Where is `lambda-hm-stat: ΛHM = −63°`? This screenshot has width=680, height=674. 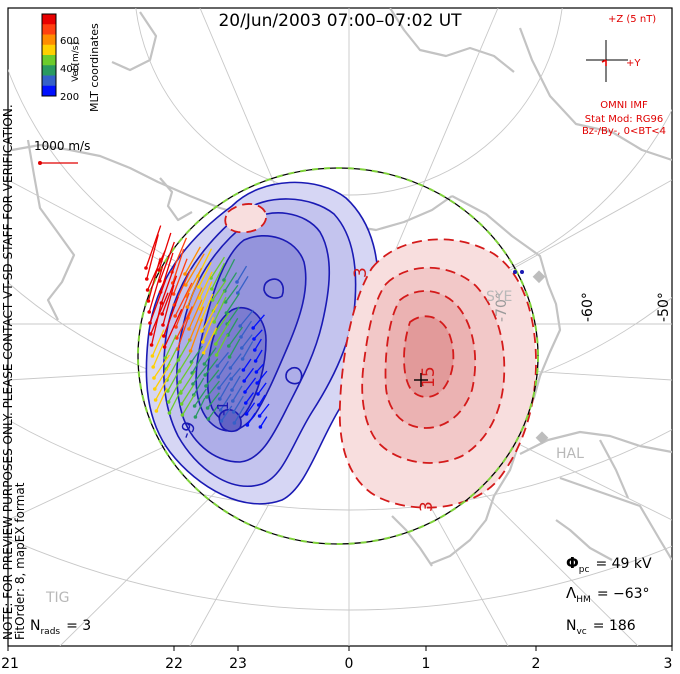
lambda-hm-stat: ΛHM = −63° is located at coordinates (608, 594).